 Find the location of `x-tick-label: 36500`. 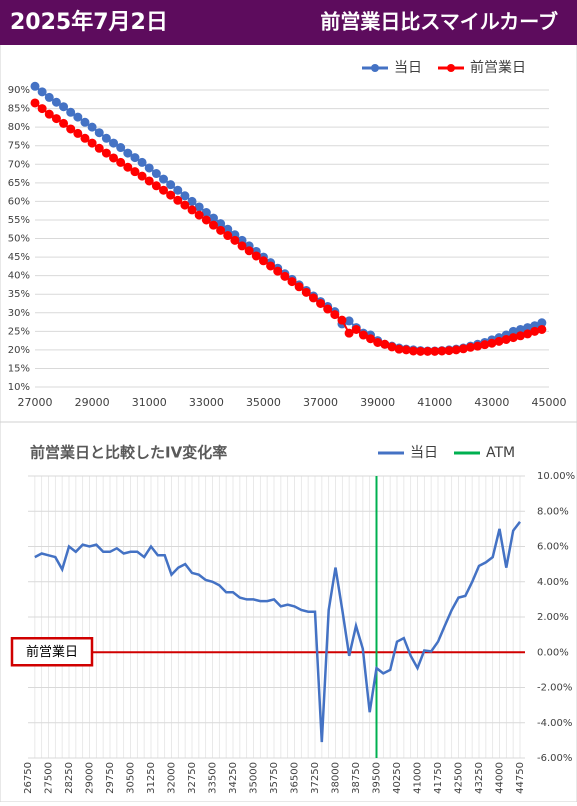

x-tick-label: 36500 is located at coordinates (295, 778).